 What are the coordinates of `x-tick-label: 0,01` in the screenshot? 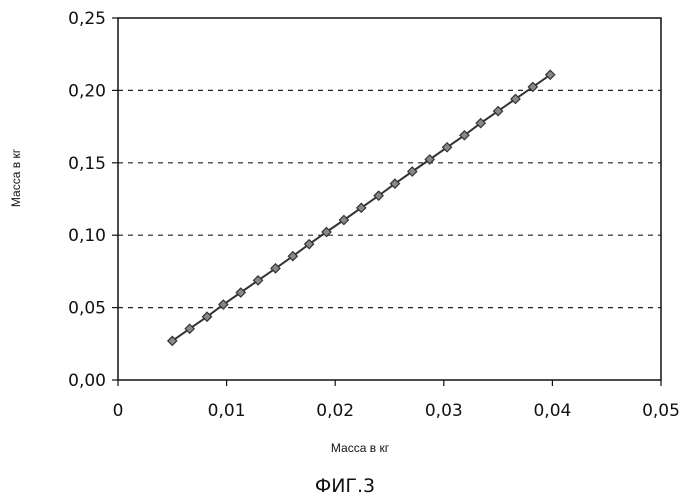 It's located at (227, 411).